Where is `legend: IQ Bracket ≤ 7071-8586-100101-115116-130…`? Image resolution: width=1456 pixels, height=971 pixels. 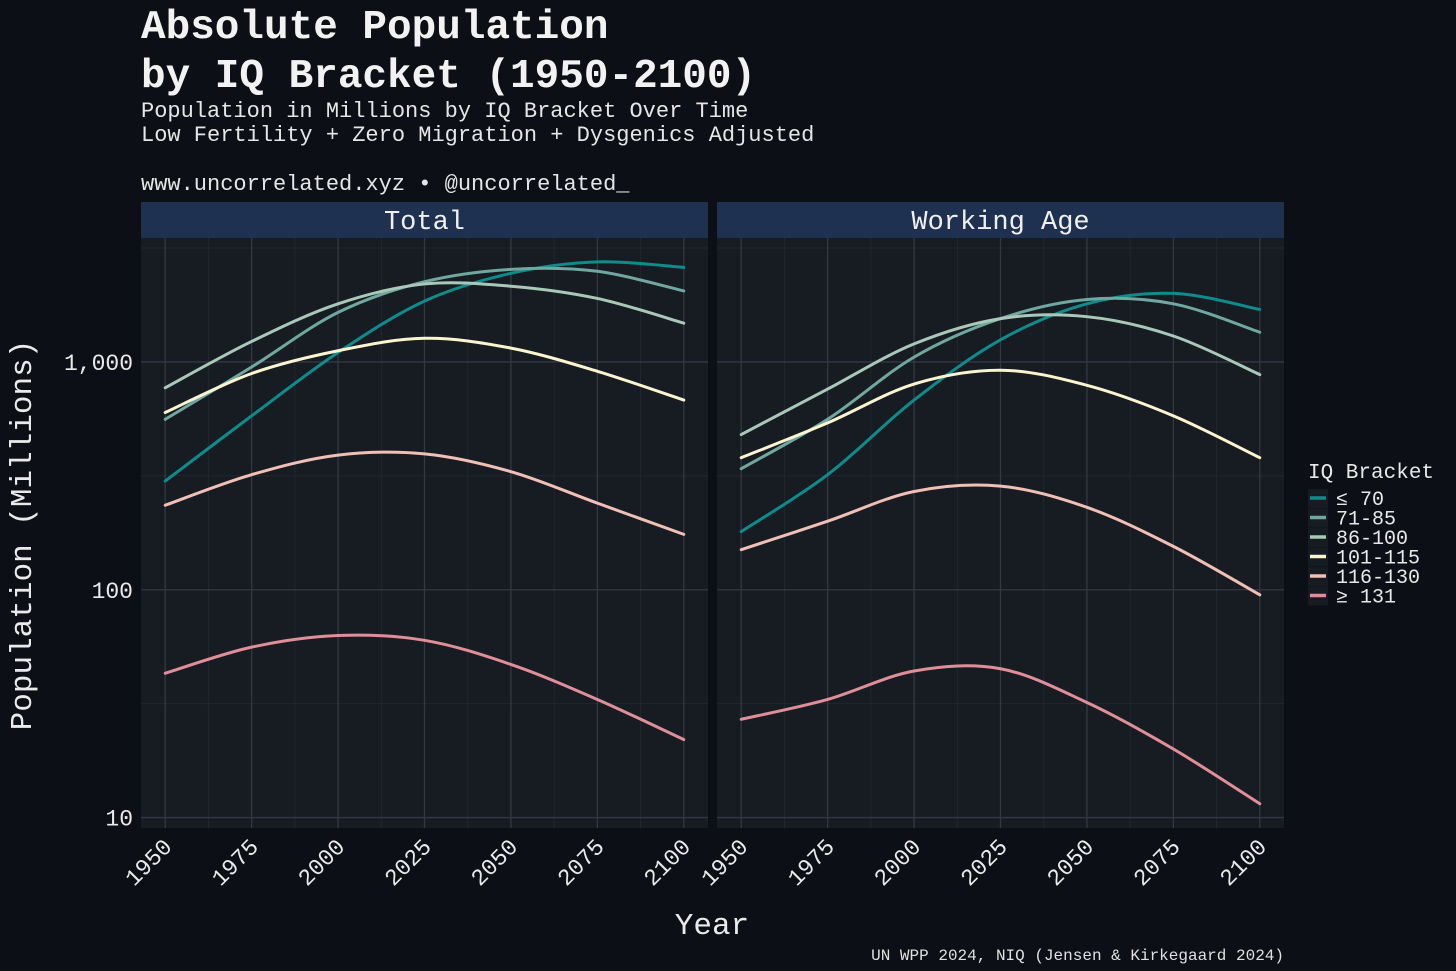
legend: IQ Bracket ≤ 7071-8586-100101-115116-130… is located at coordinates (1371, 536).